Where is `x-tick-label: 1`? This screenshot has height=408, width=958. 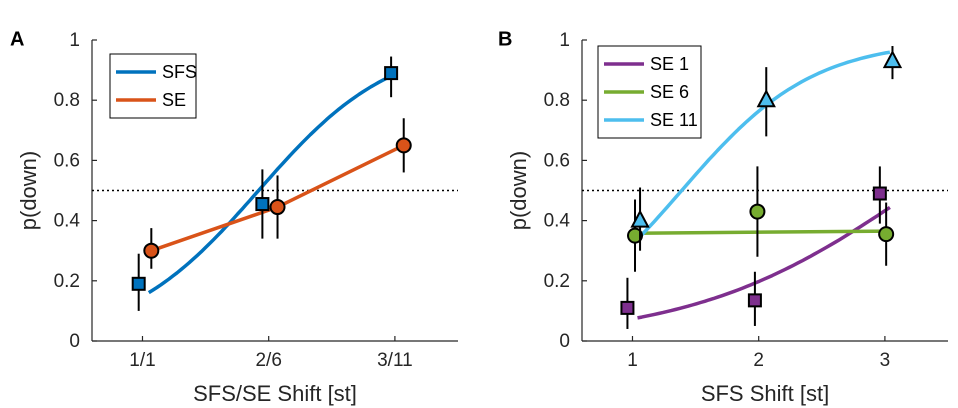 x-tick-label: 1 is located at coordinates (632, 360).